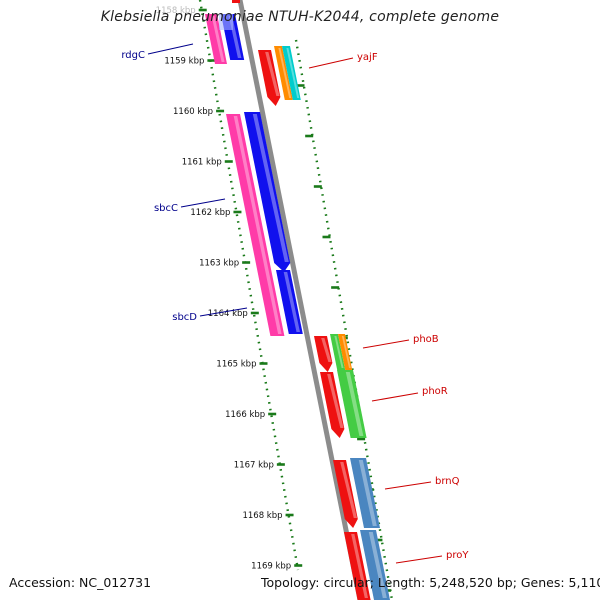  What do you see at coordinates (367, 493) in the screenshot?
I see `cds-brnQ-steel-highlight` at bounding box center [367, 493].